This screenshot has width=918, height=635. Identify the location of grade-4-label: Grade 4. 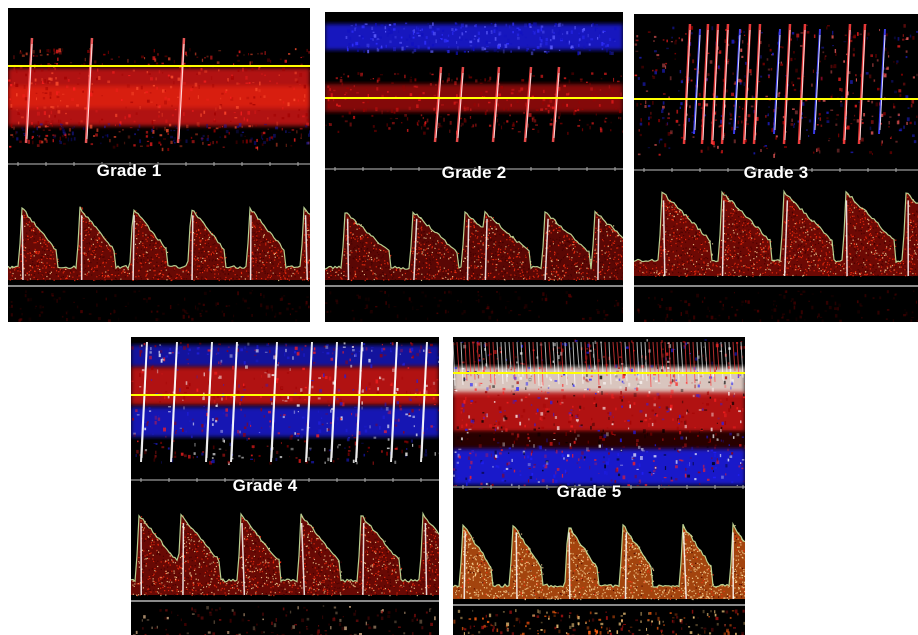
(265, 485).